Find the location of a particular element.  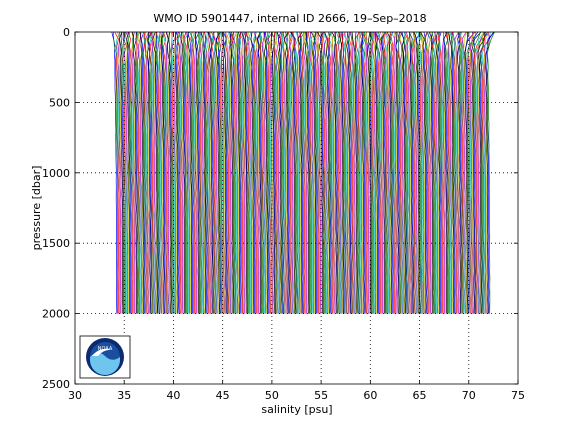

y-tick-label: 0 is located at coordinates (66, 32).